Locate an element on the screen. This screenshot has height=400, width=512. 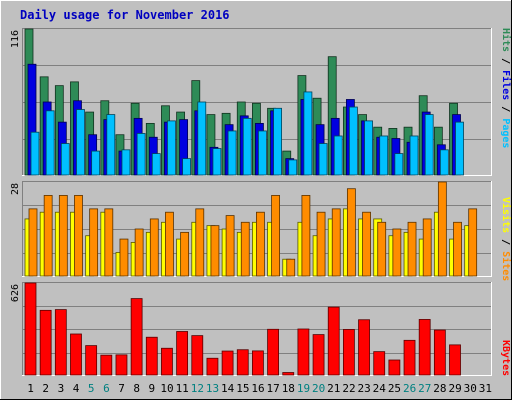
day-label-5: 5 is located at coordinates (91, 388).